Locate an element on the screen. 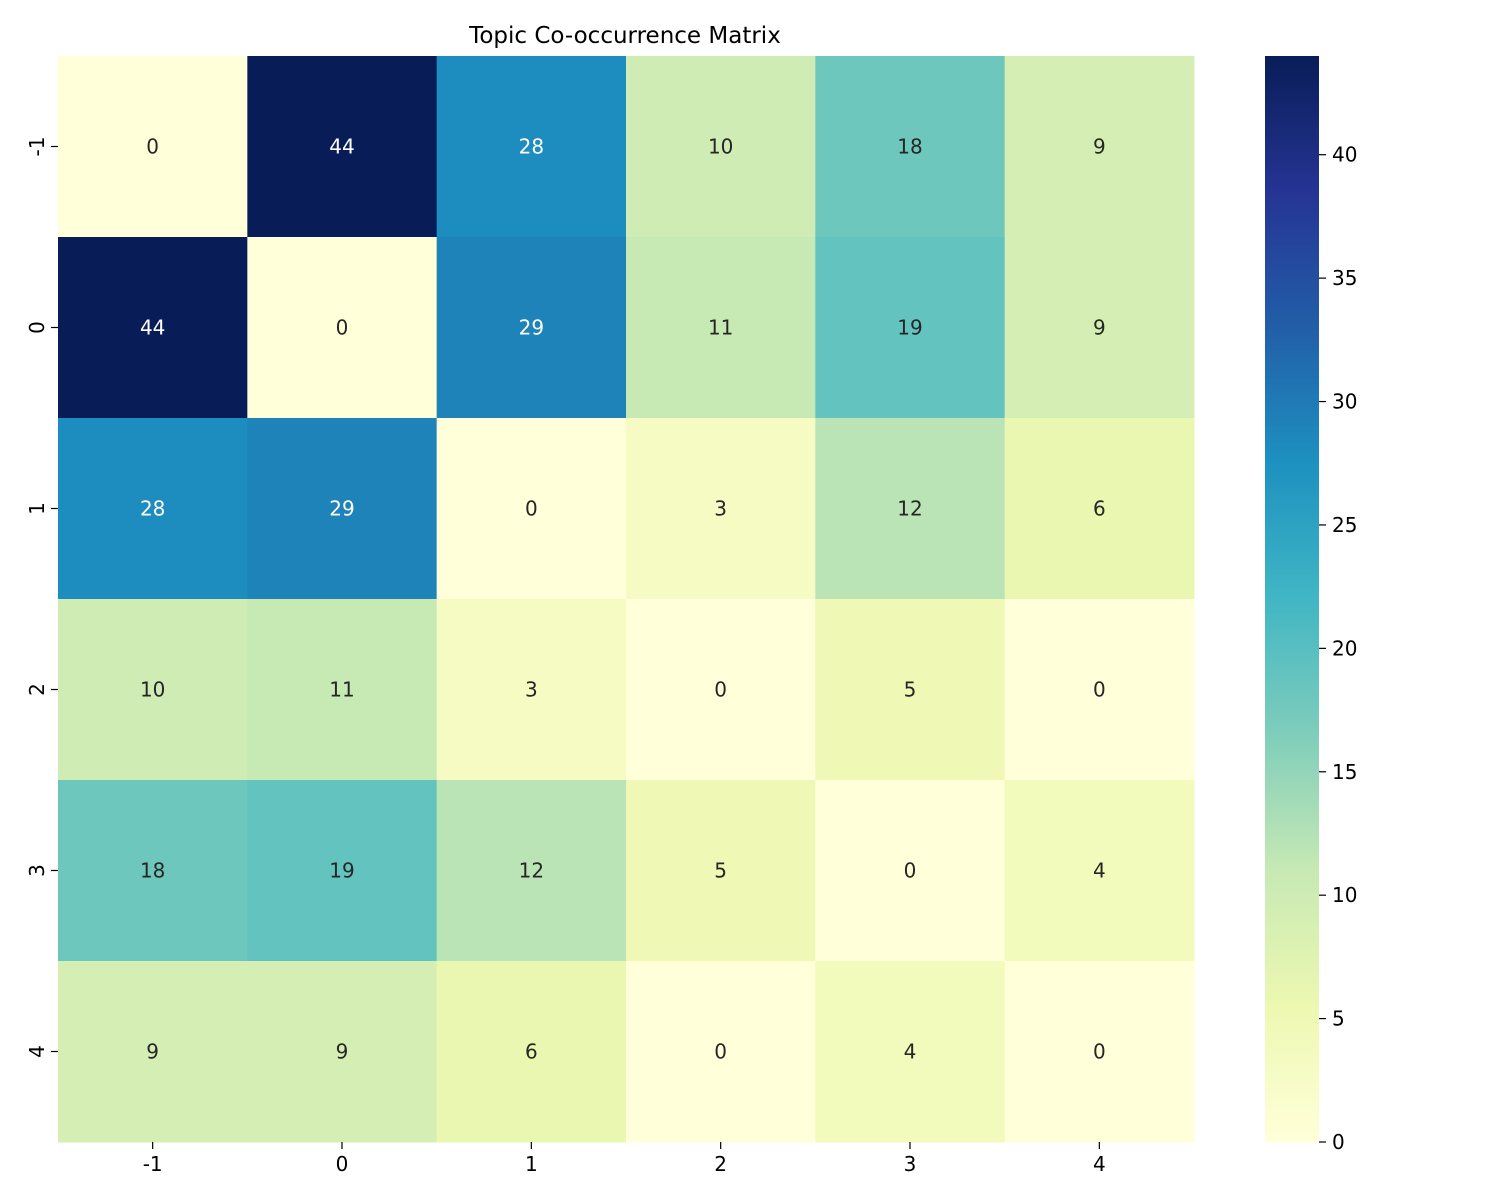 This screenshot has height=1200, width=1500. colorbar-tick-label: 0 is located at coordinates (1338, 1142).